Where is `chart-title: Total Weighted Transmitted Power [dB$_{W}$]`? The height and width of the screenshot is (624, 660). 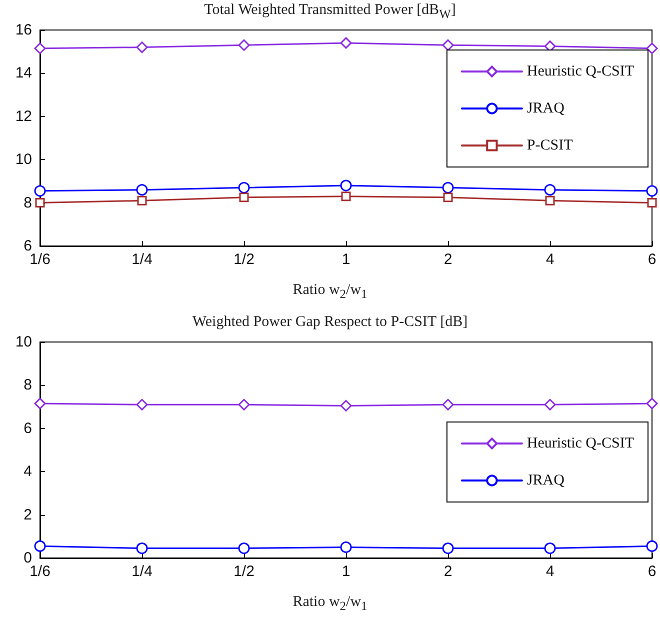 chart-title: Total Weighted Transmitted Power [dB$_{W}$] is located at coordinates (330, 12).